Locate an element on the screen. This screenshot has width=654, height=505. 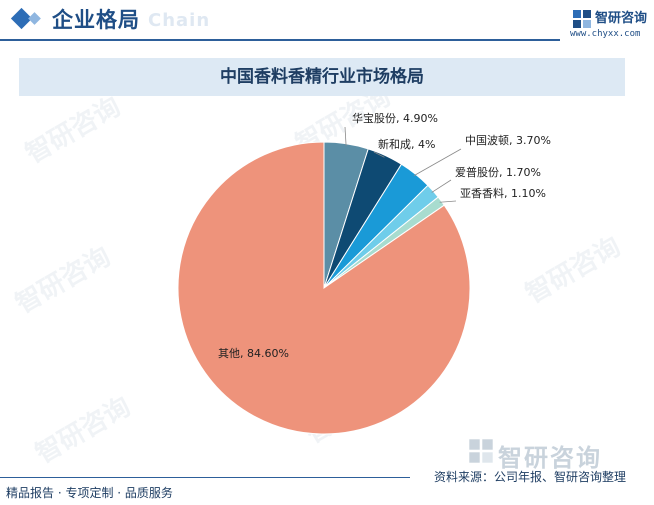
footer-brand-icon is located at coordinates (481, 451).